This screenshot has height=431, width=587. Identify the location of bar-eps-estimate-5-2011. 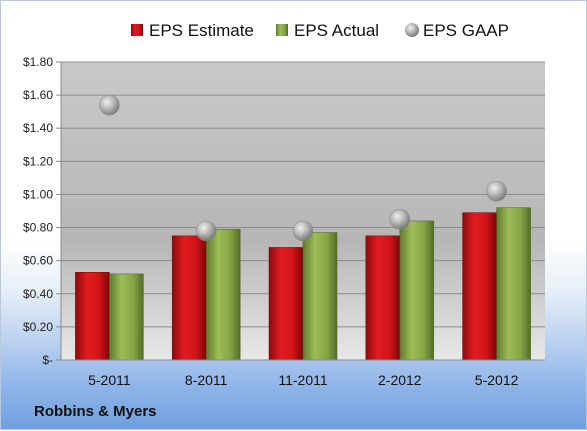
(92, 316).